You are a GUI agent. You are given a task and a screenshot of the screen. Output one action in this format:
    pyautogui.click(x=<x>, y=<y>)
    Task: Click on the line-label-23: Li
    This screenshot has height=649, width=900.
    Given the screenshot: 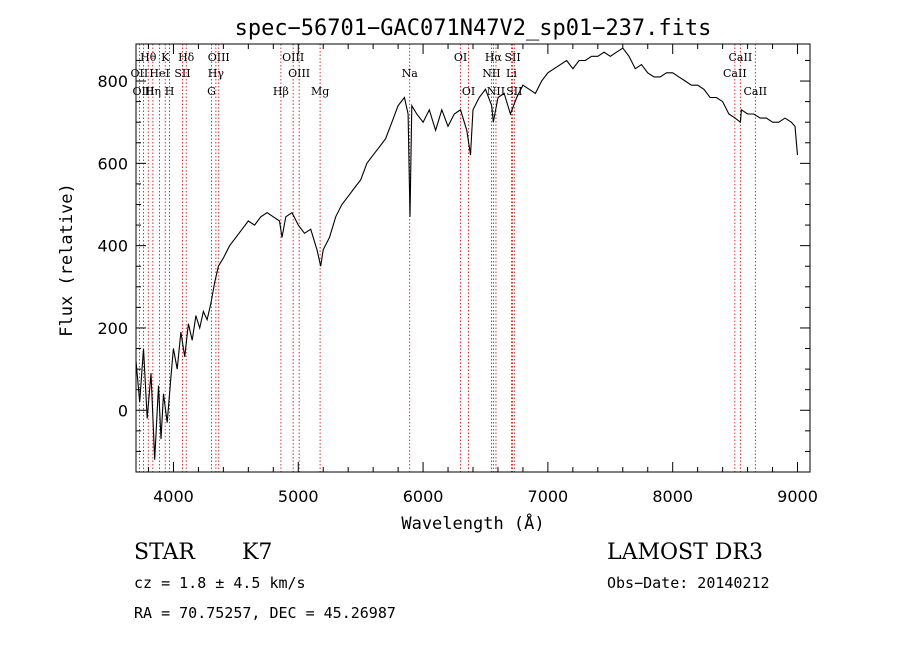 What is the action you would take?
    pyautogui.click(x=511, y=73)
    